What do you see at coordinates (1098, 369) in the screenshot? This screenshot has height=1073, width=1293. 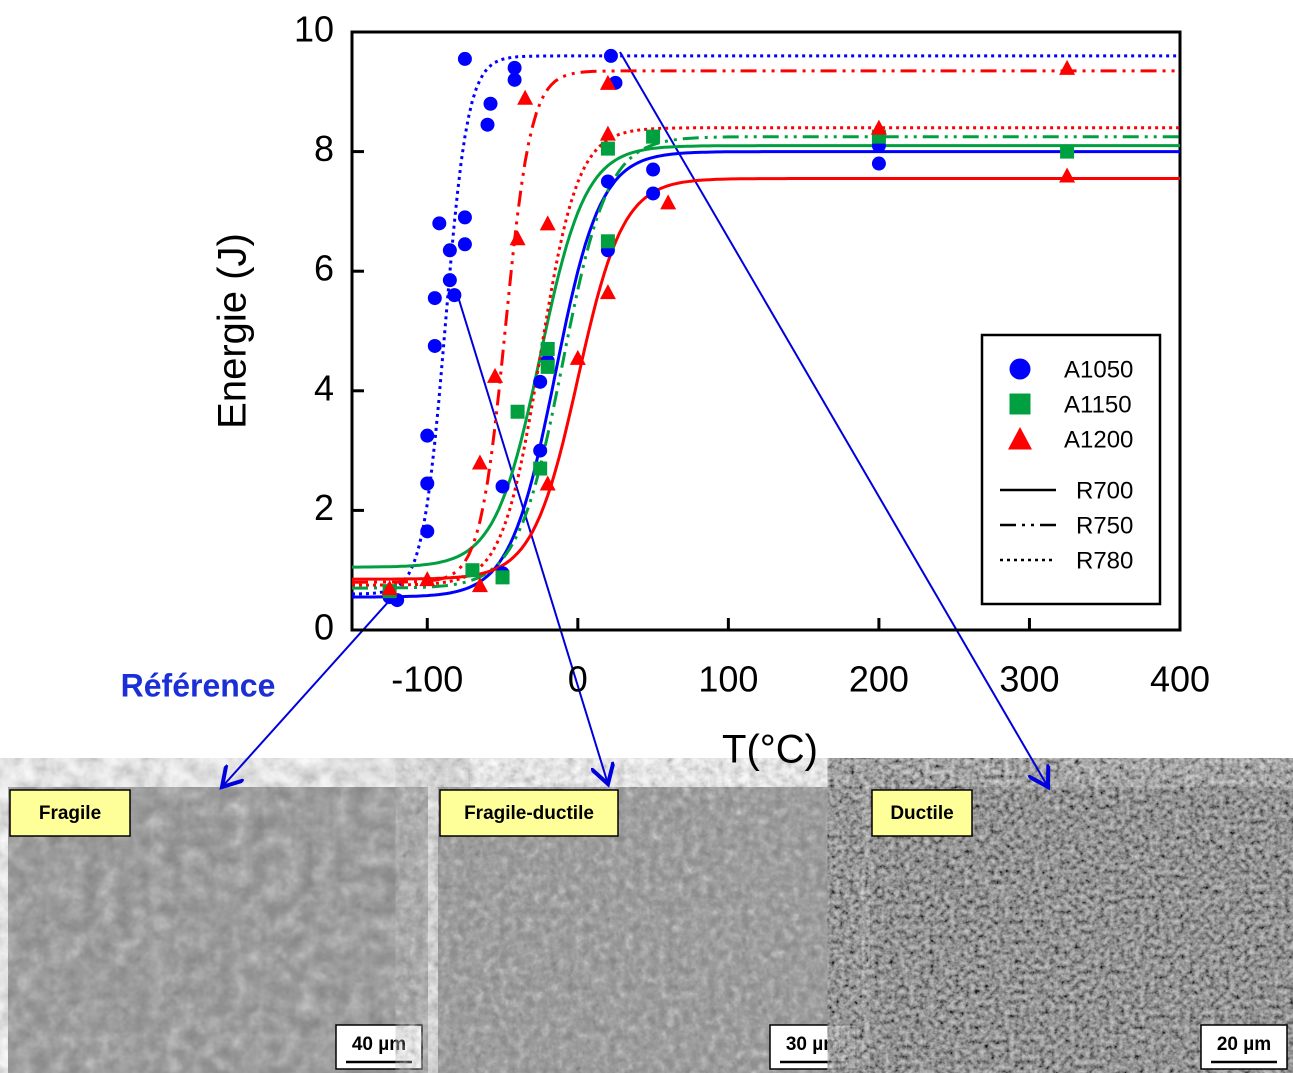 I see `legend-label: A1050` at bounding box center [1098, 369].